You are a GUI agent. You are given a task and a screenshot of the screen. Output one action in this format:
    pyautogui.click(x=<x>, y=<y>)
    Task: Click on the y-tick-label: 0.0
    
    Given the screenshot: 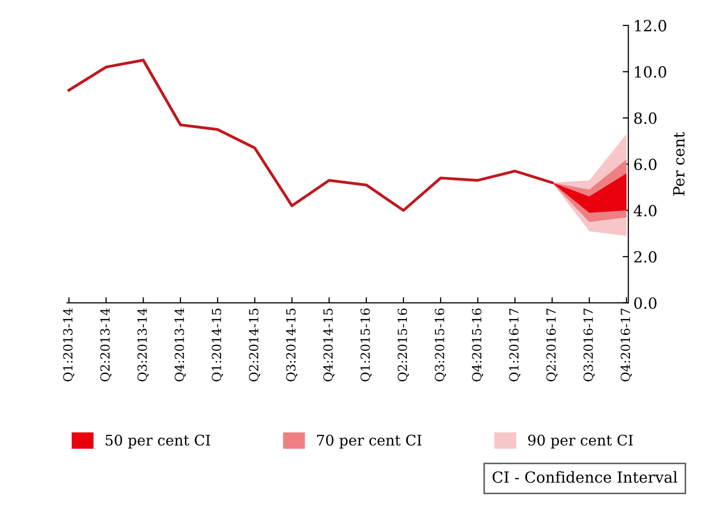 What is the action you would take?
    pyautogui.click(x=645, y=303)
    